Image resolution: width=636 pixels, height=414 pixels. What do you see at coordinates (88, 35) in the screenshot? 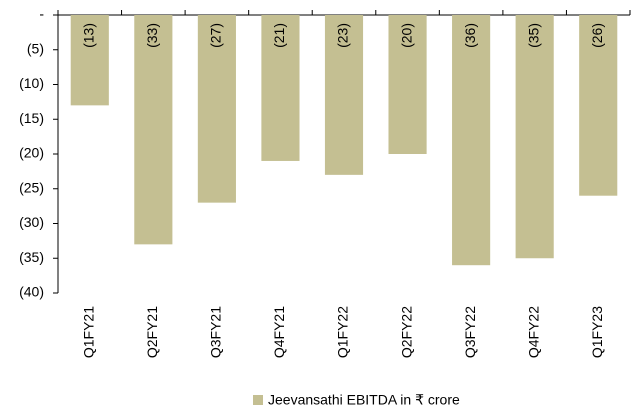
I see `value-label: (13)` at bounding box center [88, 35].